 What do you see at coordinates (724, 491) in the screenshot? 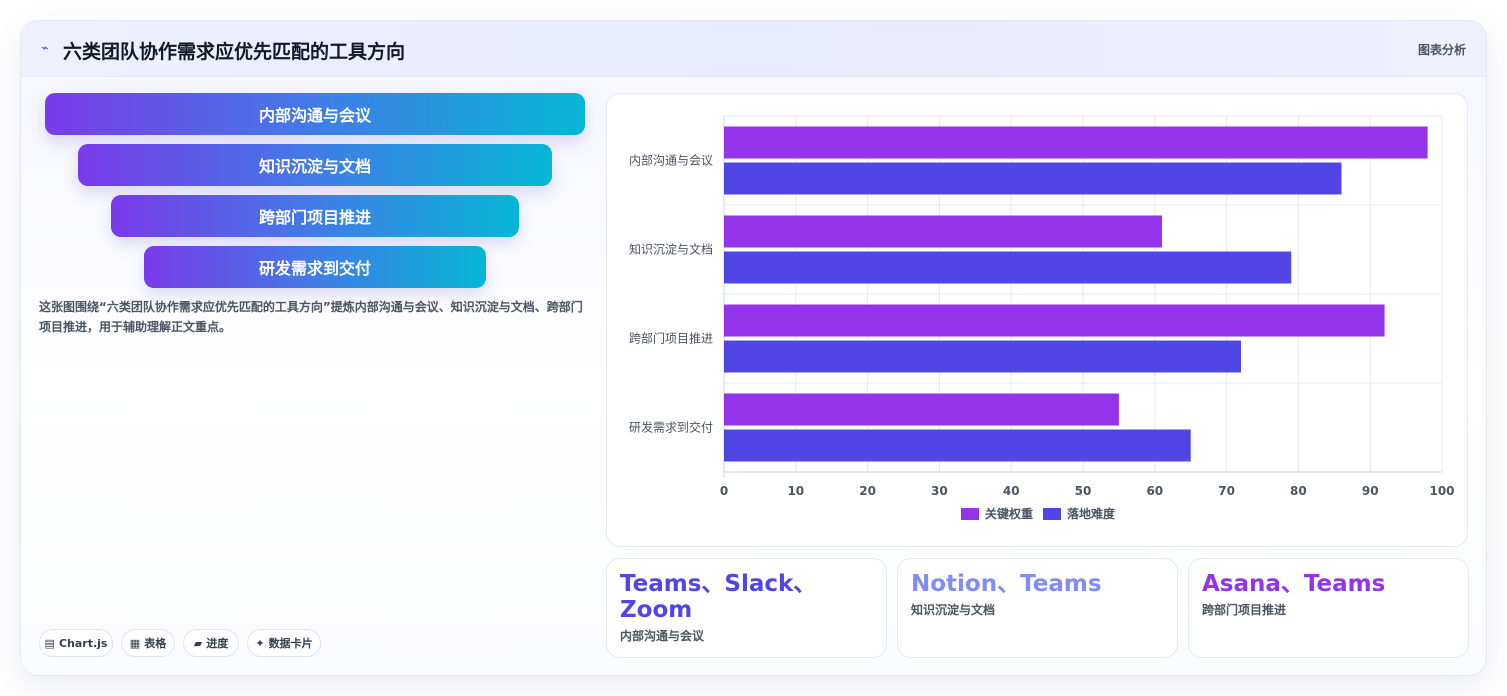
I see `x-tick-label: 0` at bounding box center [724, 491].